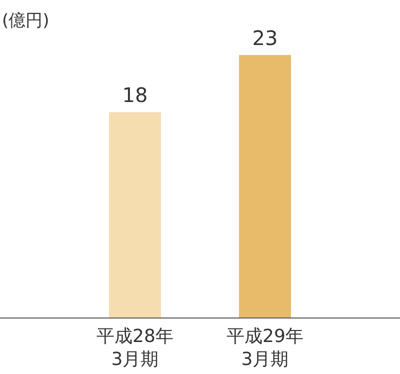 The height and width of the screenshot is (374, 400). What do you see at coordinates (265, 348) in the screenshot?
I see `x-tick-label: 平成29年 3月期` at bounding box center [265, 348].